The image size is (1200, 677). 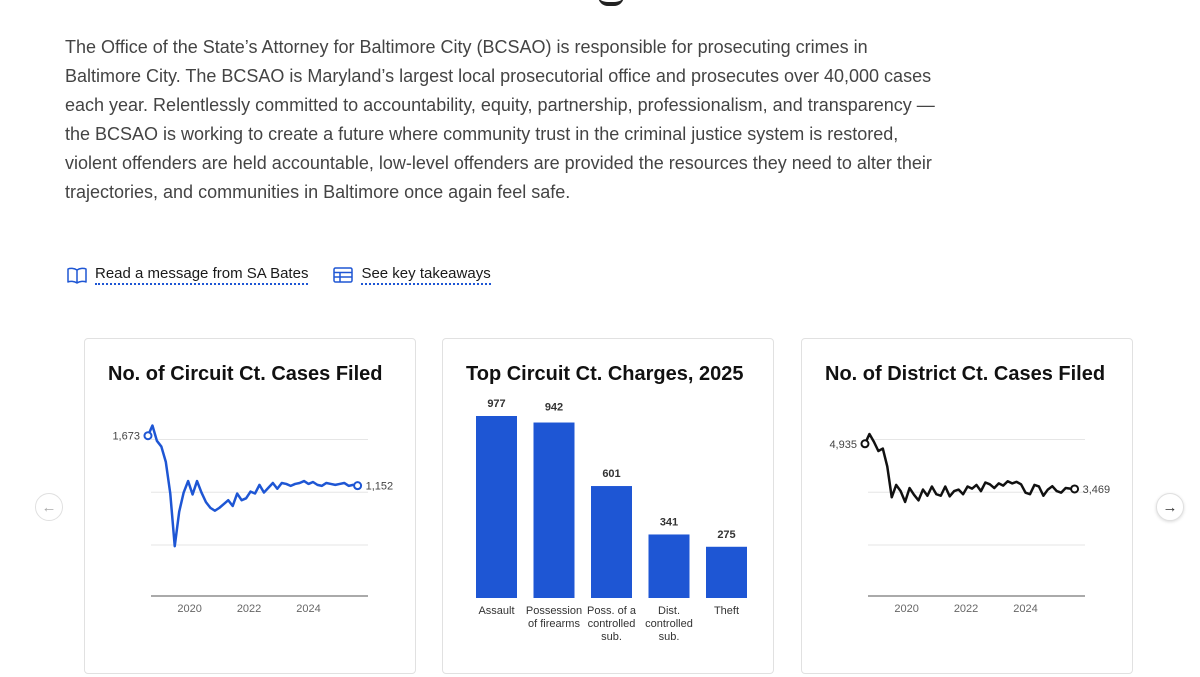 I want to click on bar-category-label: Theft, so click(x=726, y=611).